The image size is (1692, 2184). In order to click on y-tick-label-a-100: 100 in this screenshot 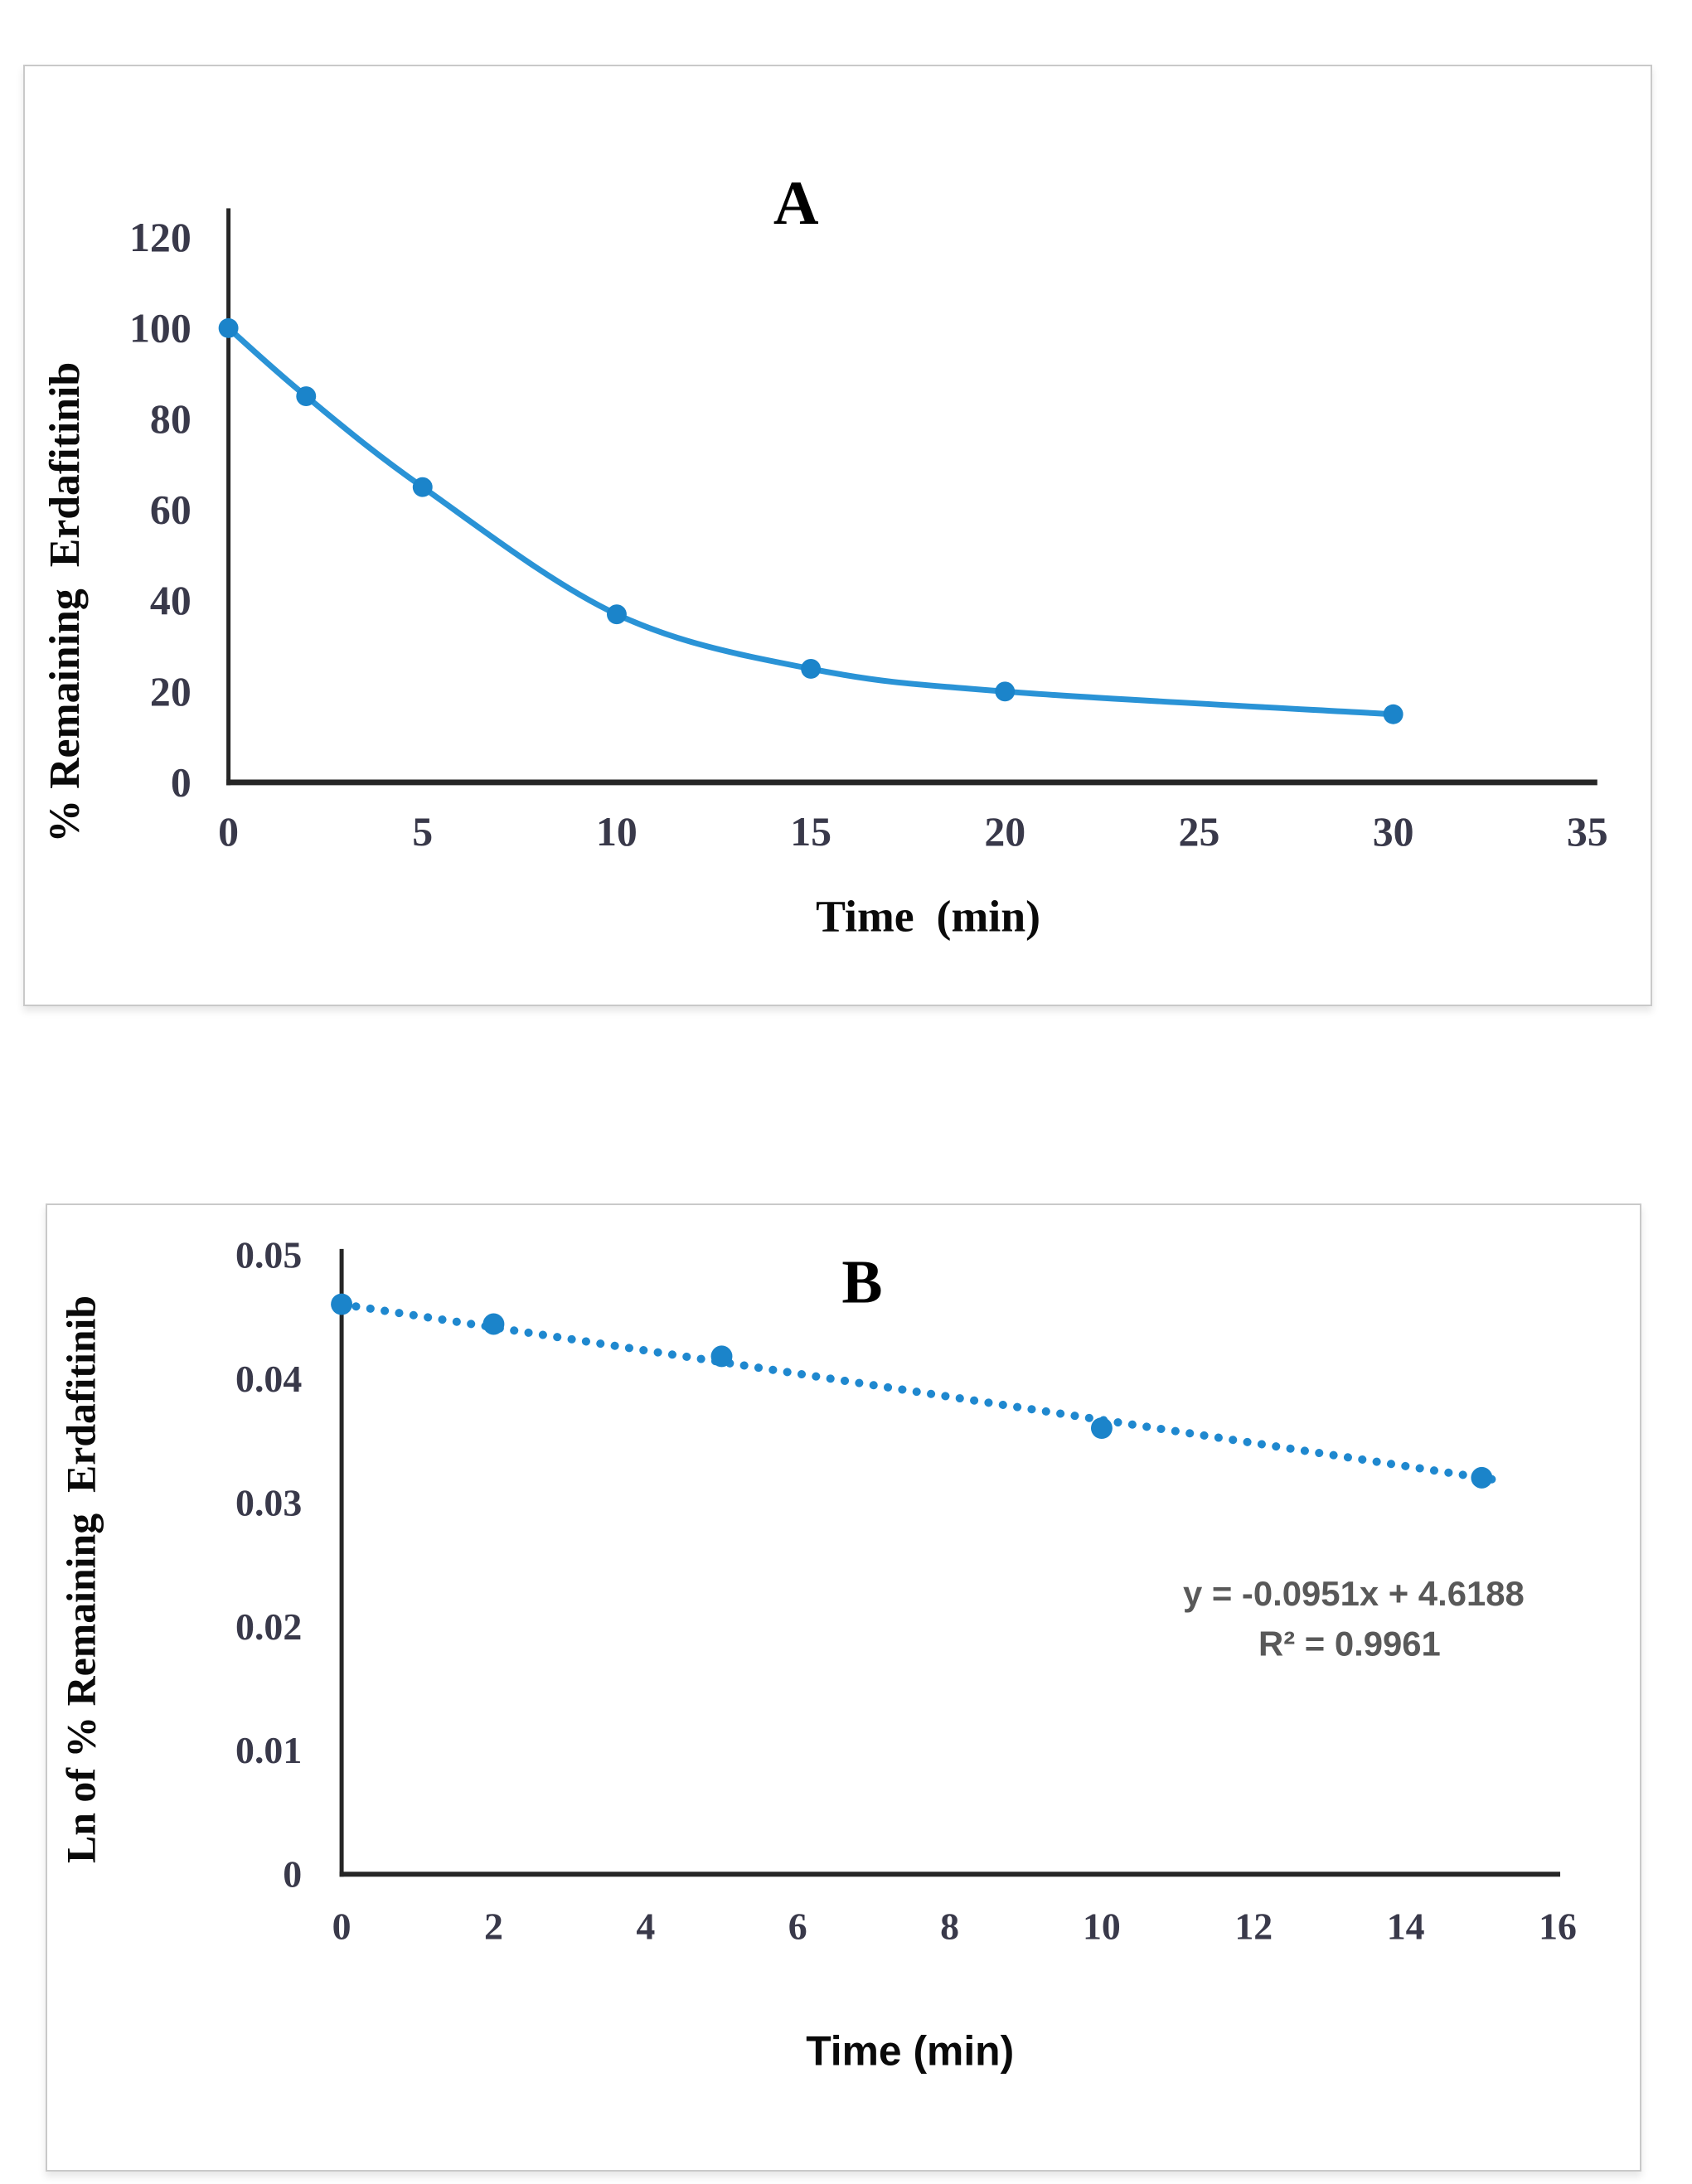, I will do `click(160, 328)`.